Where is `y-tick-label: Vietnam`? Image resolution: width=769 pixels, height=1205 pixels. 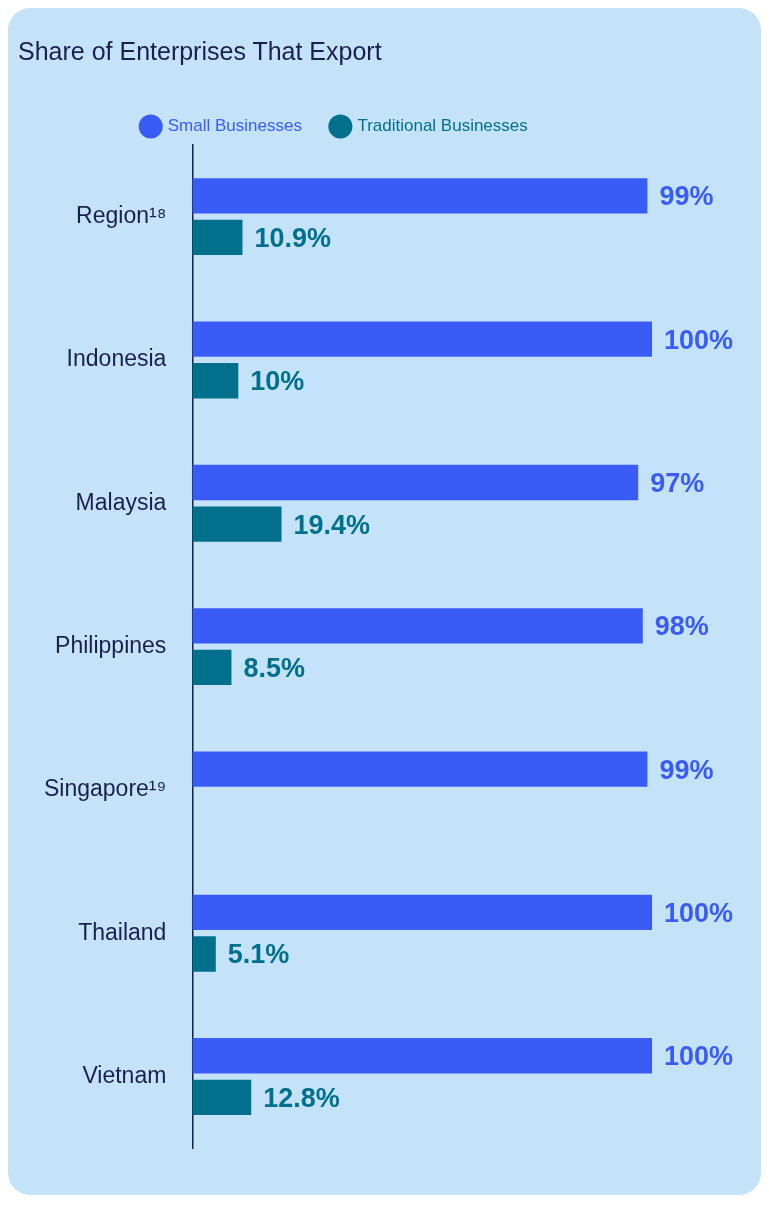 y-tick-label: Vietnam is located at coordinates (124, 1074).